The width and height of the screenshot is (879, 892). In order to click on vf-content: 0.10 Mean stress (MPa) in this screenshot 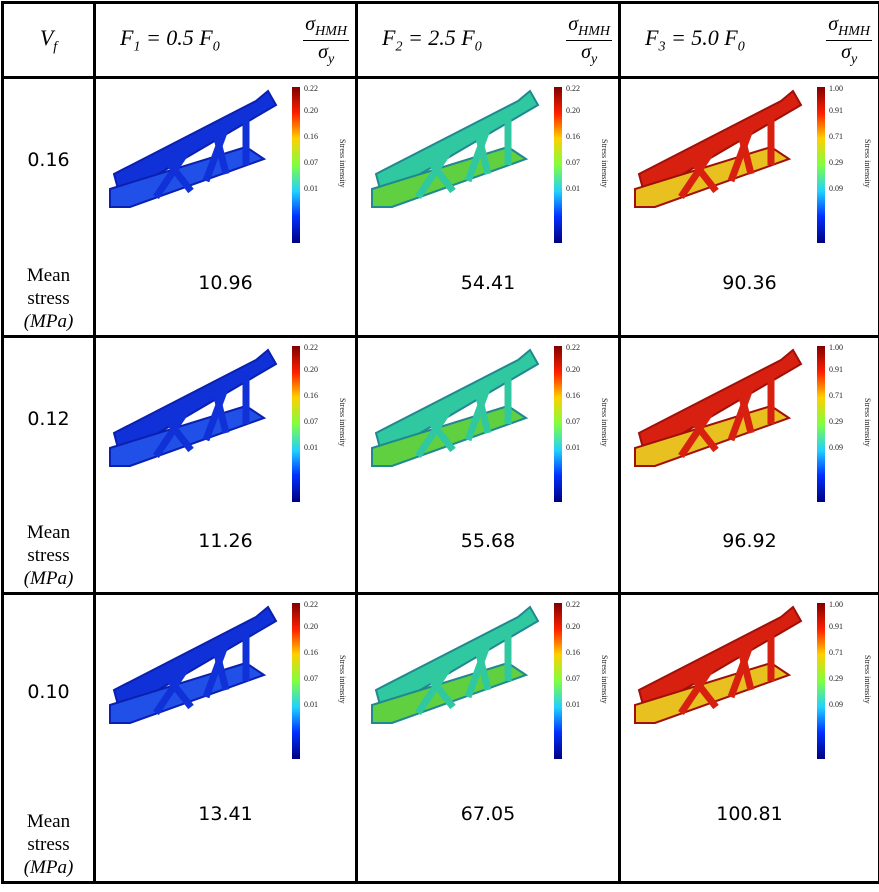, I will do `click(48, 738)`.